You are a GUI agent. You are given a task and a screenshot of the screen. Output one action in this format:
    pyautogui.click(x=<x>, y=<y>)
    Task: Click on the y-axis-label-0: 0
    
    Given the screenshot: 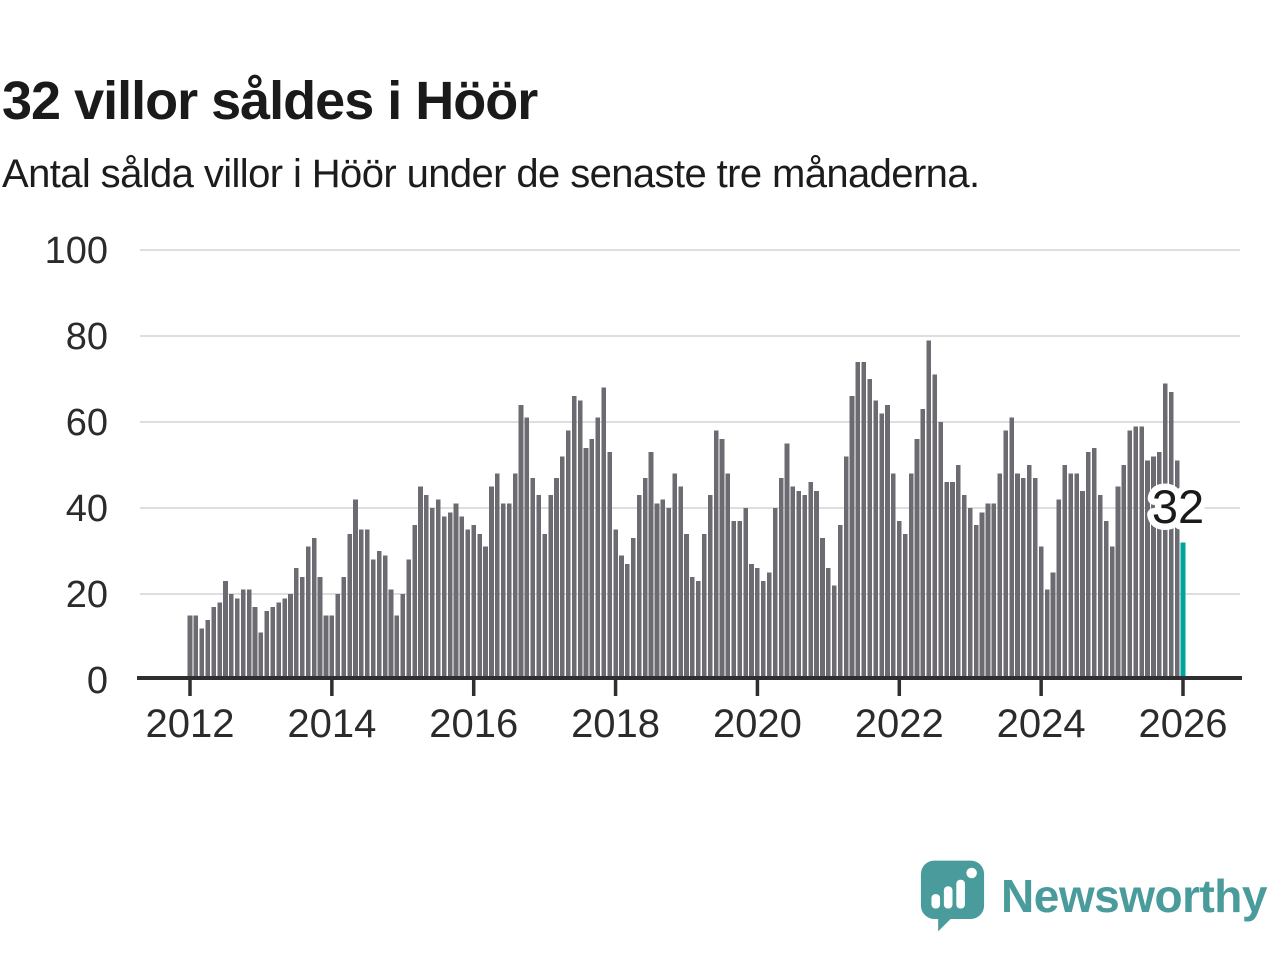 What is the action you would take?
    pyautogui.click(x=97, y=681)
    